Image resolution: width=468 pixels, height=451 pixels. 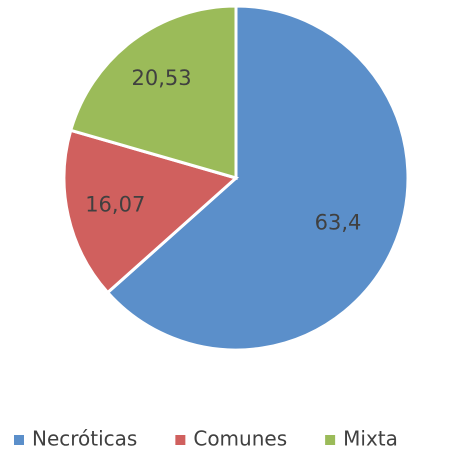 What do you see at coordinates (161, 78) in the screenshot?
I see `value-label: 20,53` at bounding box center [161, 78].